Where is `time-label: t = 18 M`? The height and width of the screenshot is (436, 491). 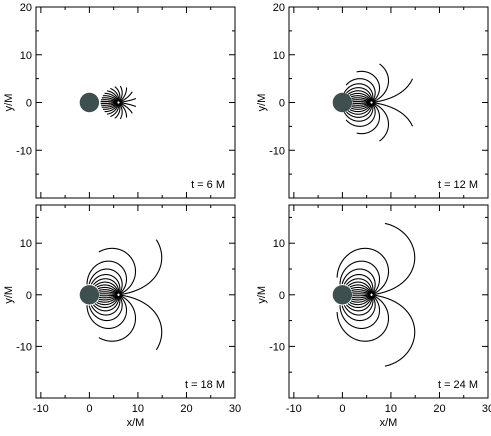
time-label: t = 18 M is located at coordinates (205, 385).